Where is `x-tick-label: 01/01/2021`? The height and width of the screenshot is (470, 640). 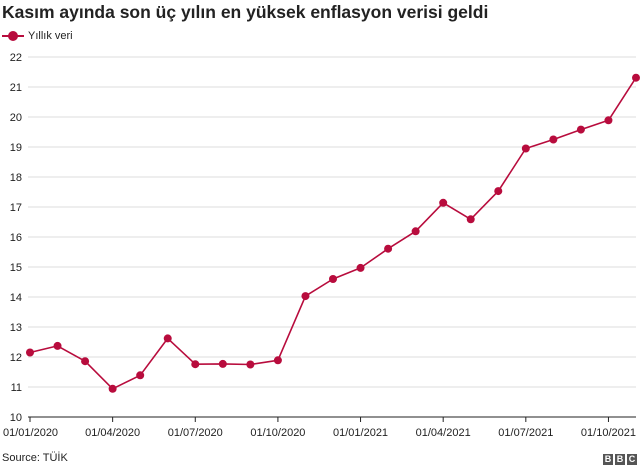 x-tick-label: 01/01/2021 is located at coordinates (360, 433).